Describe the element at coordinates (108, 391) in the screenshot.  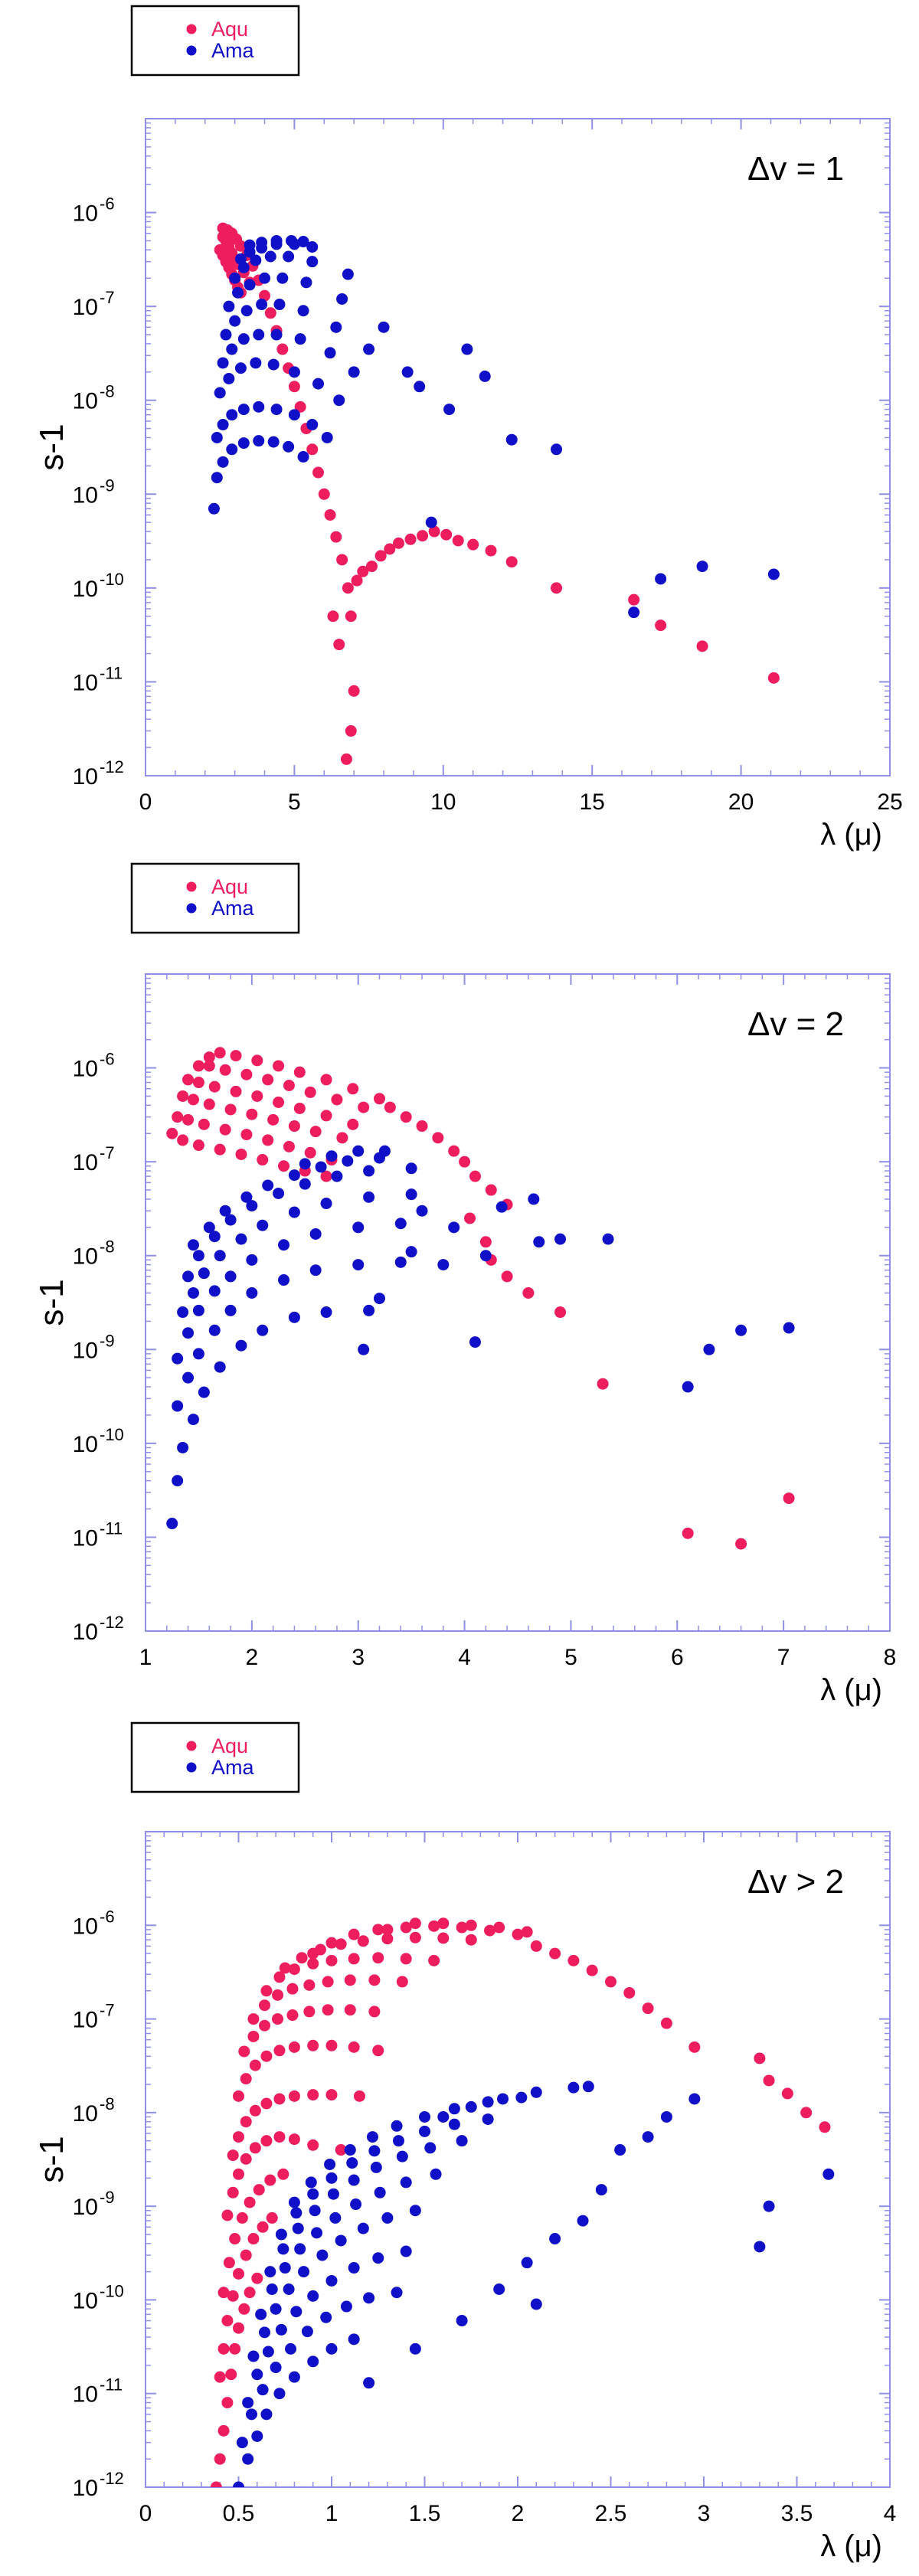
I see `y-tick-exponent: -8` at that location.